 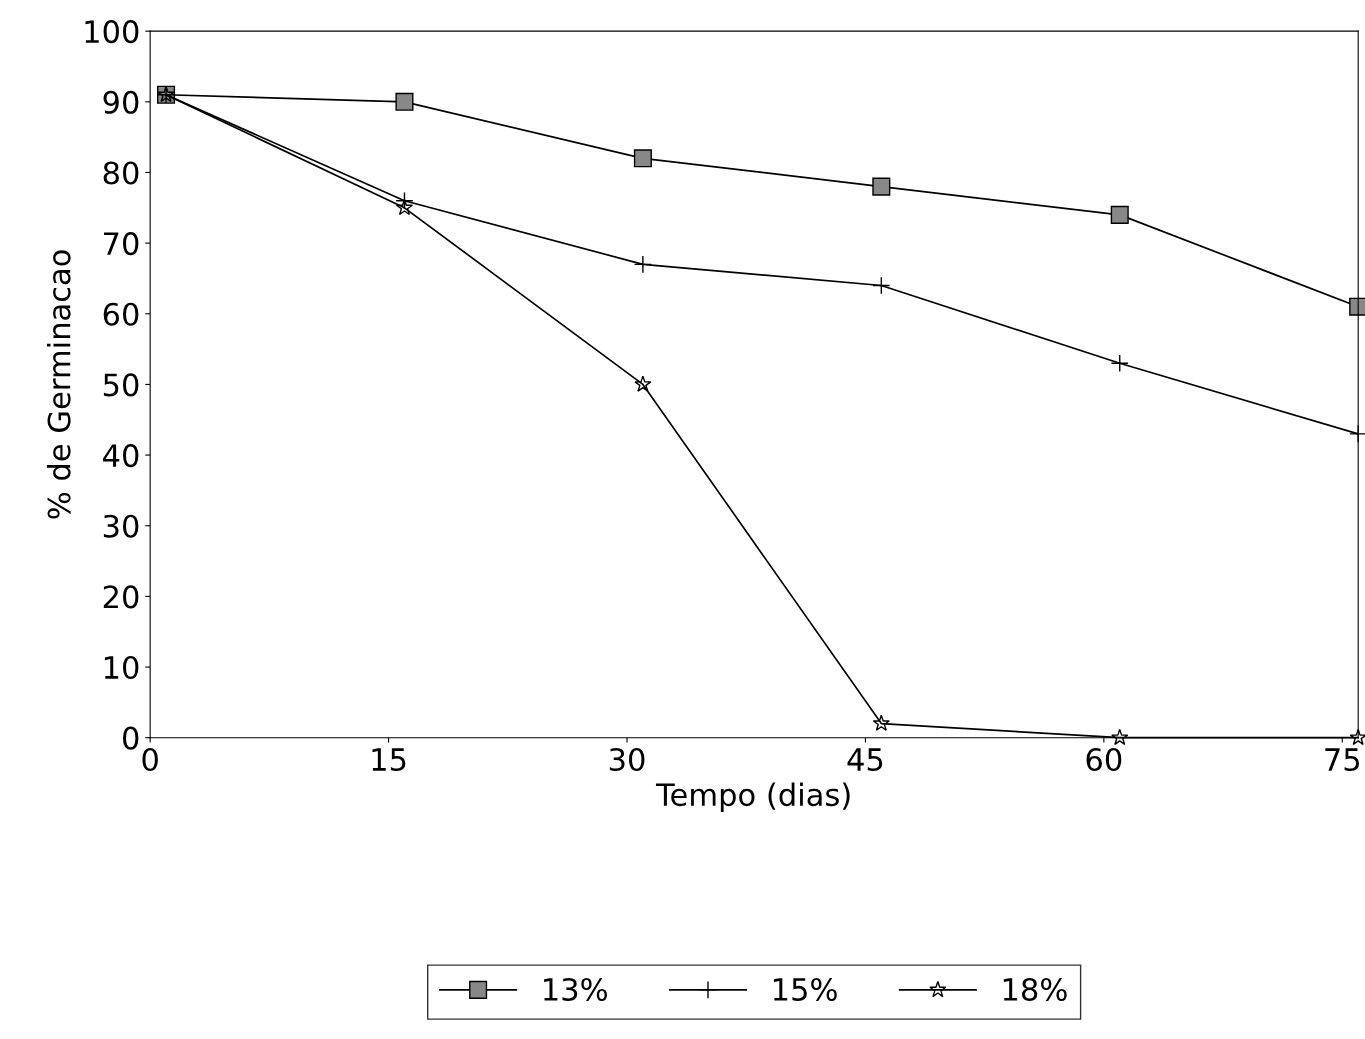 What do you see at coordinates (575, 989) in the screenshot?
I see `legend-label: 13%` at bounding box center [575, 989].